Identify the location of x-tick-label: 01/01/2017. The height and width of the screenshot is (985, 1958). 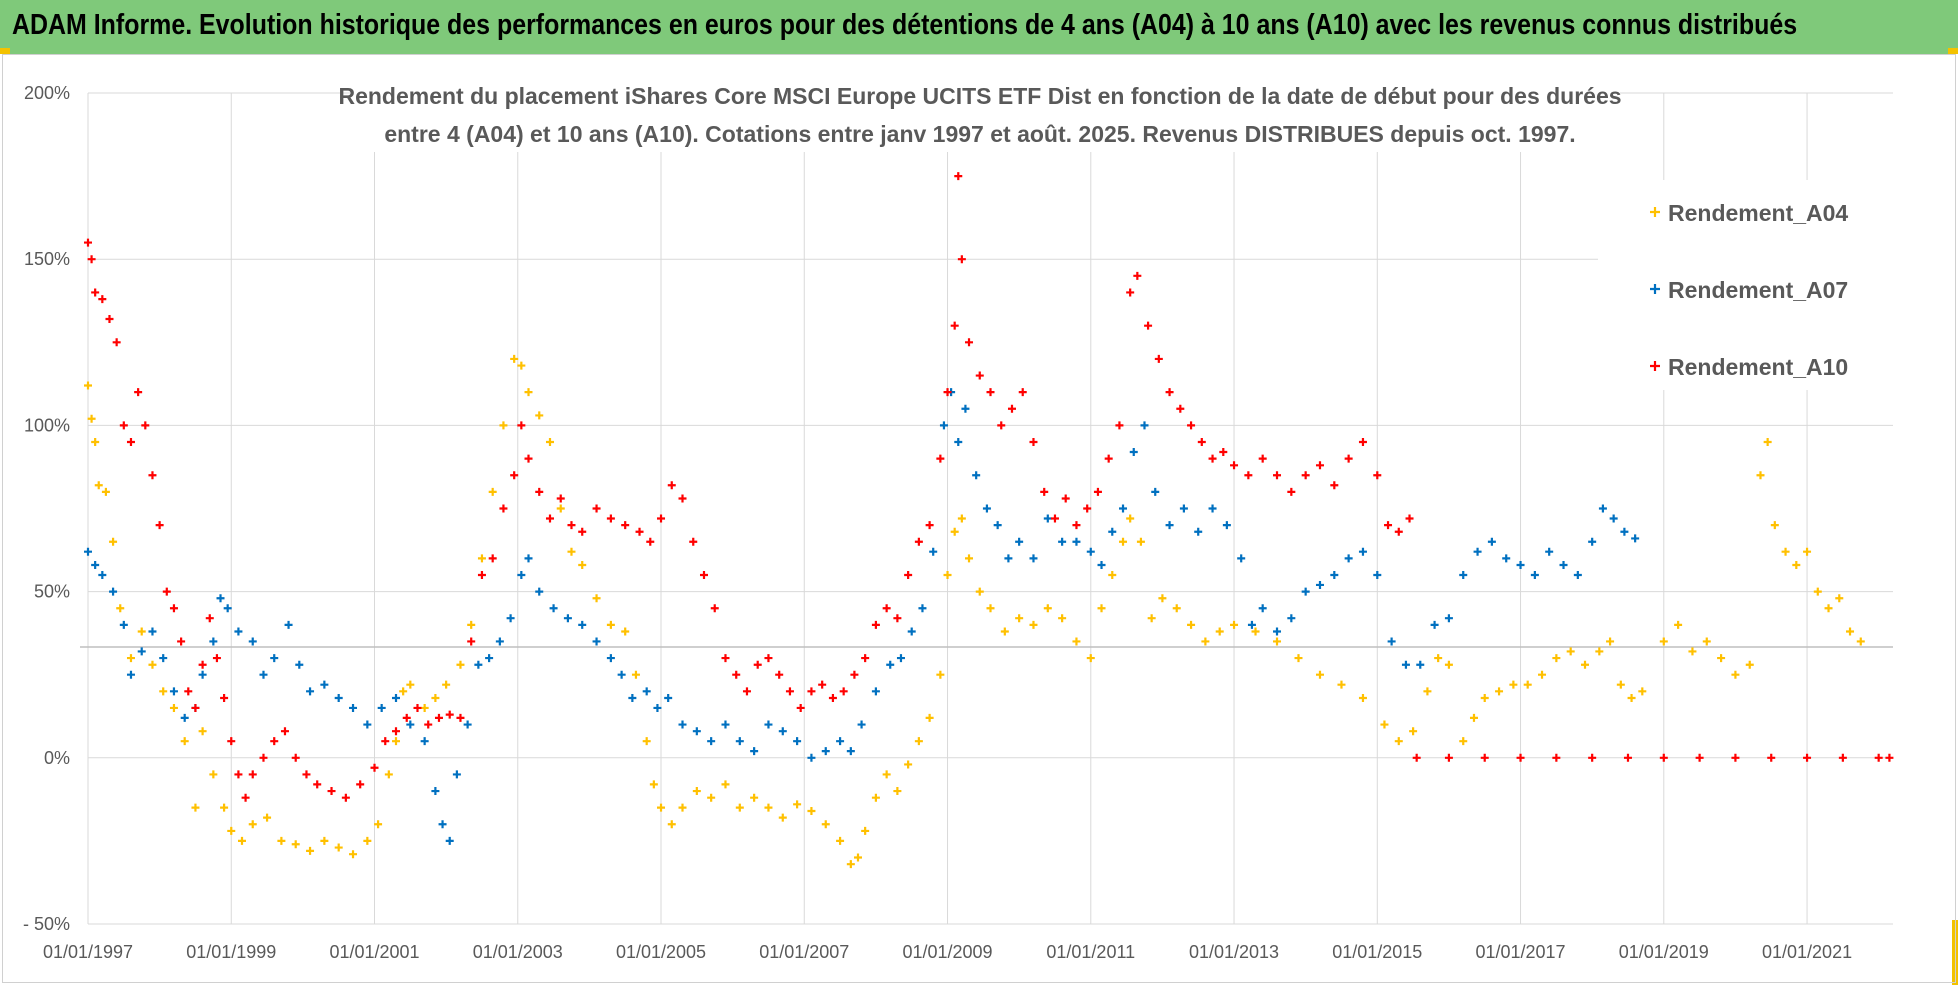
(1520, 952).